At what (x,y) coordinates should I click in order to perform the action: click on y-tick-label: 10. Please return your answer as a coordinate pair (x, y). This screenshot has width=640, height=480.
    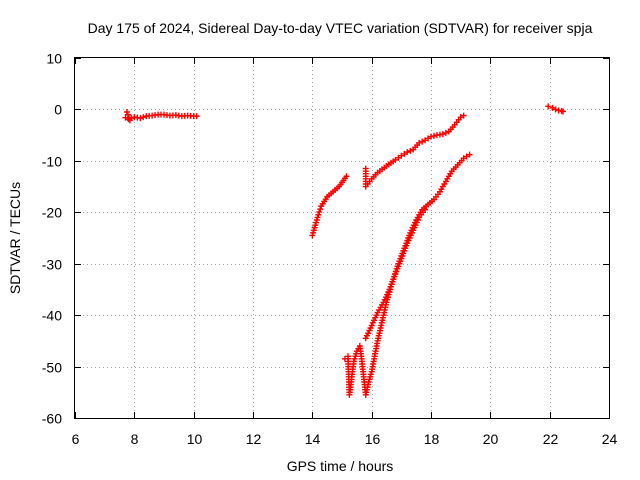
    Looking at the image, I should click on (54, 59).